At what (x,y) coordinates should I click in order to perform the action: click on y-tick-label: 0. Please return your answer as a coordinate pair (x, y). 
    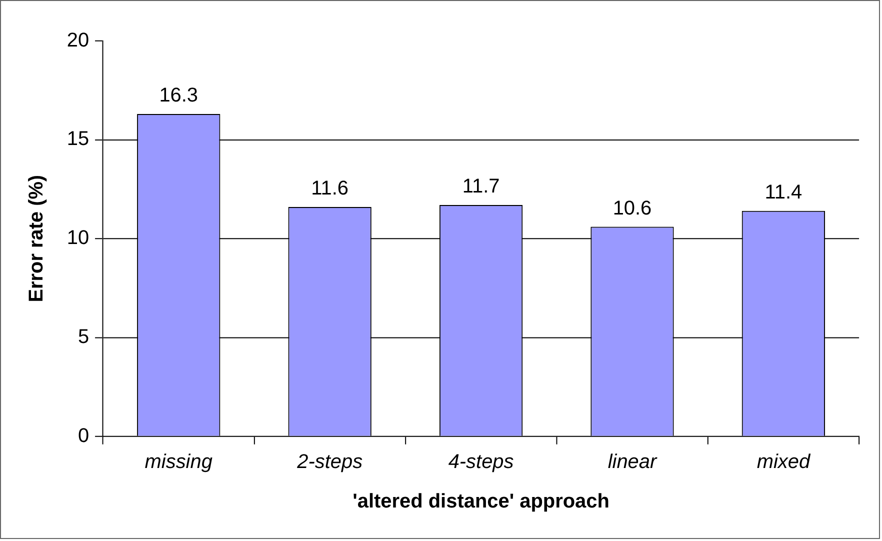
    Looking at the image, I should click on (84, 435).